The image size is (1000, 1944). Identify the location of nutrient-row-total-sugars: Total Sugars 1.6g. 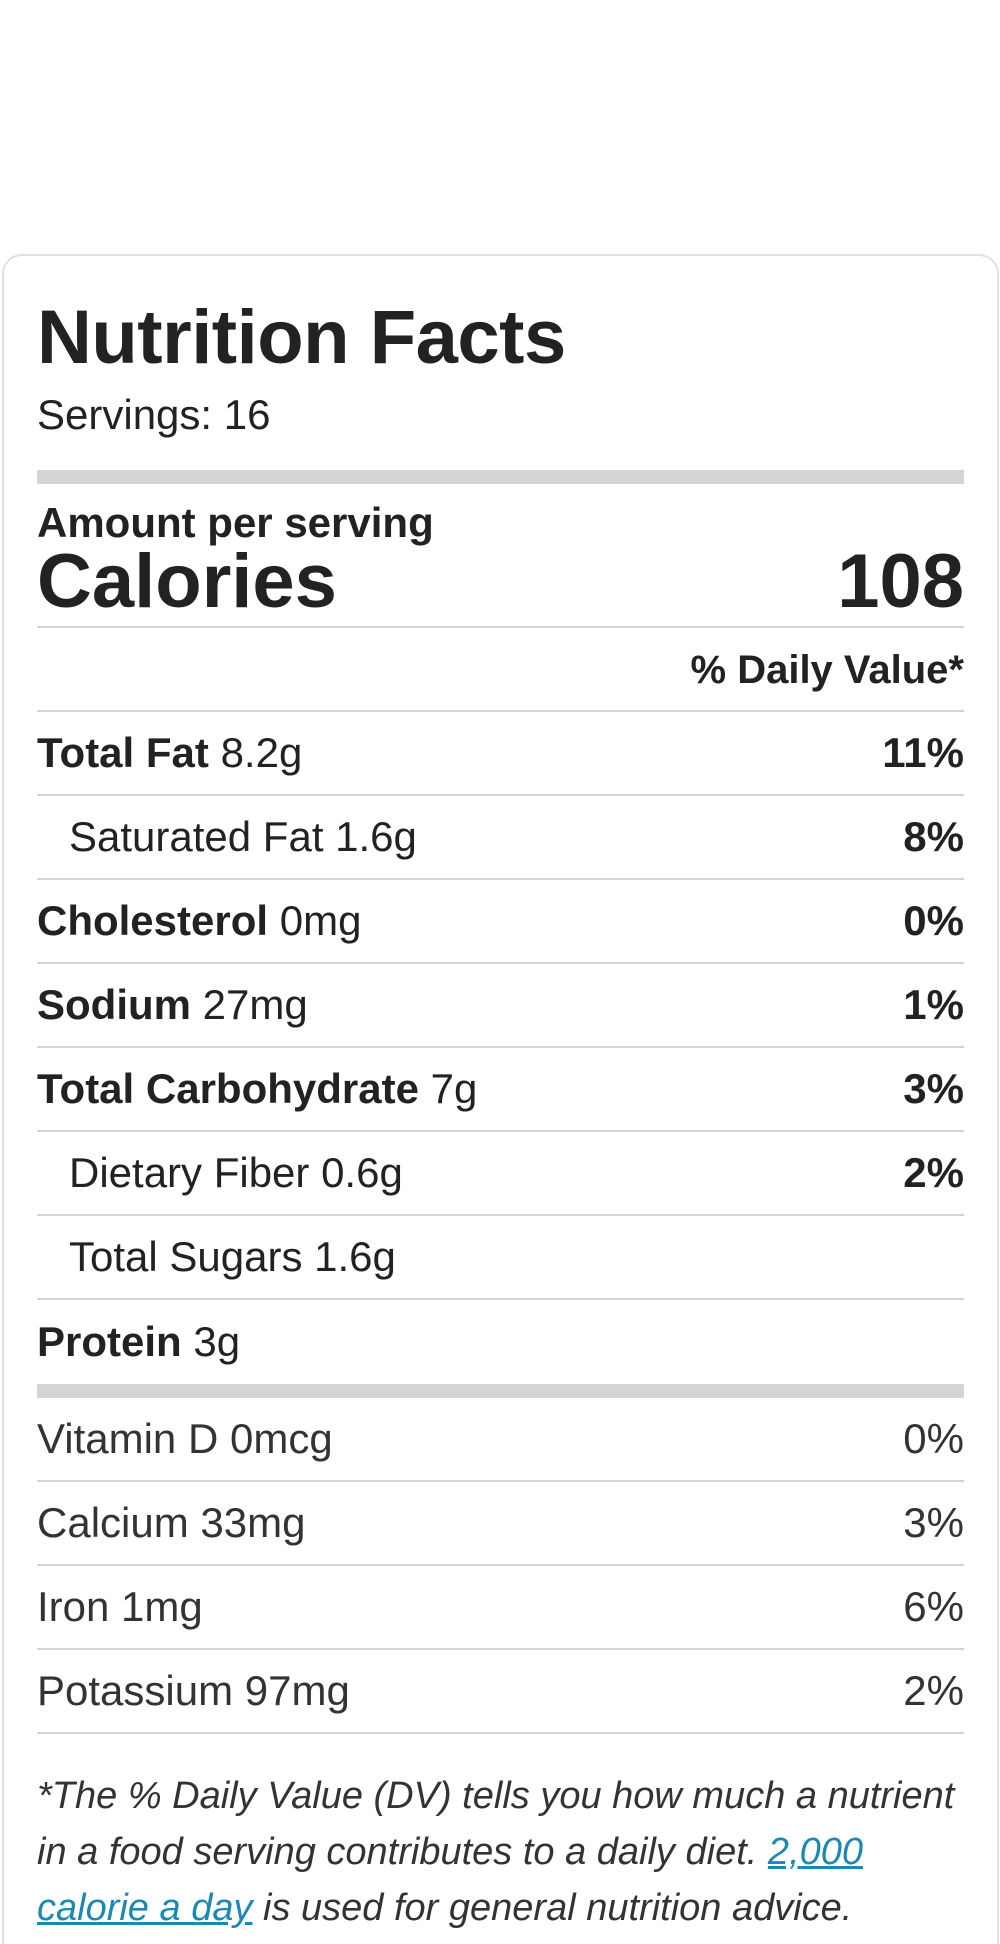
(500, 1258).